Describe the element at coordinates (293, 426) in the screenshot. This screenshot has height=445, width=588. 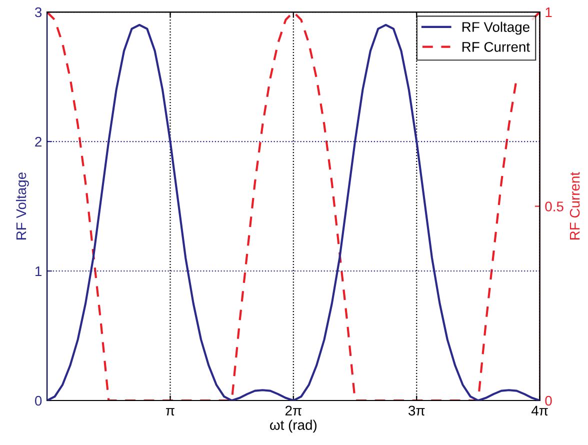
I see `x-axis-title: ωt (rad)` at that location.